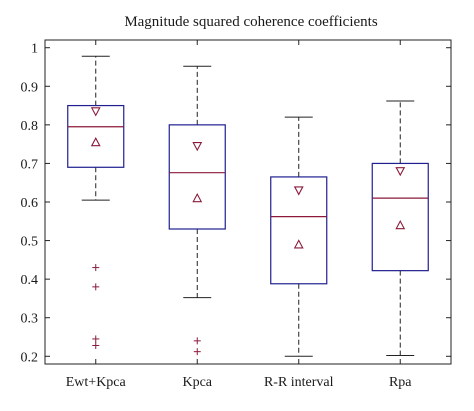 This screenshot has width=474, height=411. What do you see at coordinates (251, 22) in the screenshot?
I see `chart-title: Magnitude squared coherence coefficients` at bounding box center [251, 22].